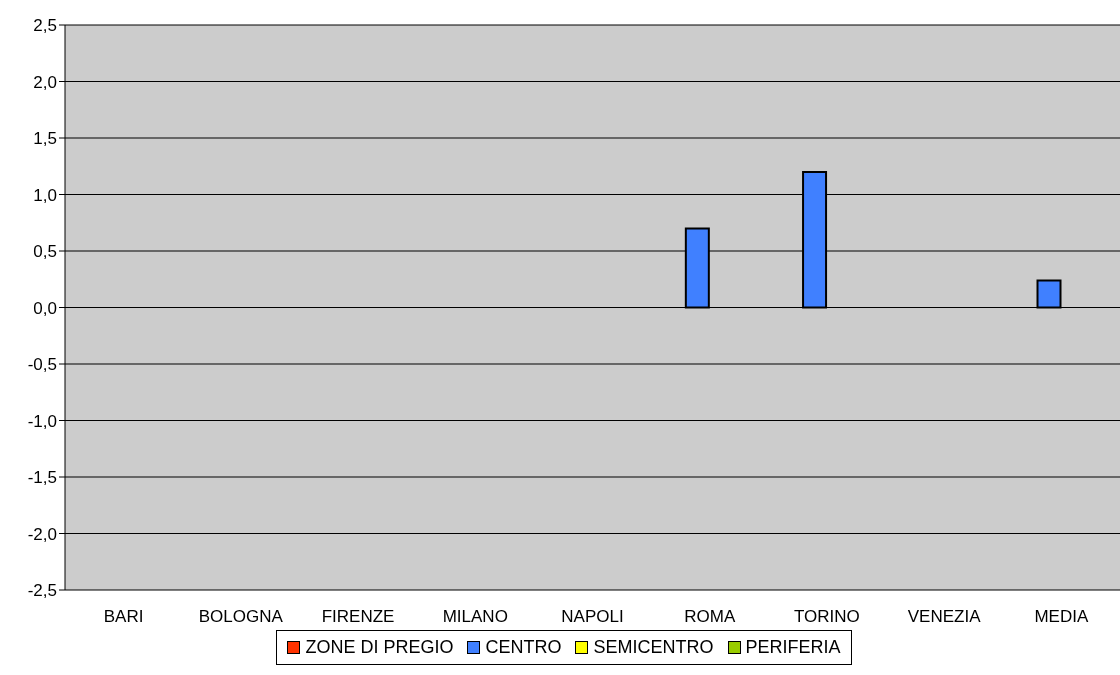 Image resolution: width=1120 pixels, height=675 pixels. What do you see at coordinates (123, 617) in the screenshot?
I see `x-tick-label: BARI` at bounding box center [123, 617].